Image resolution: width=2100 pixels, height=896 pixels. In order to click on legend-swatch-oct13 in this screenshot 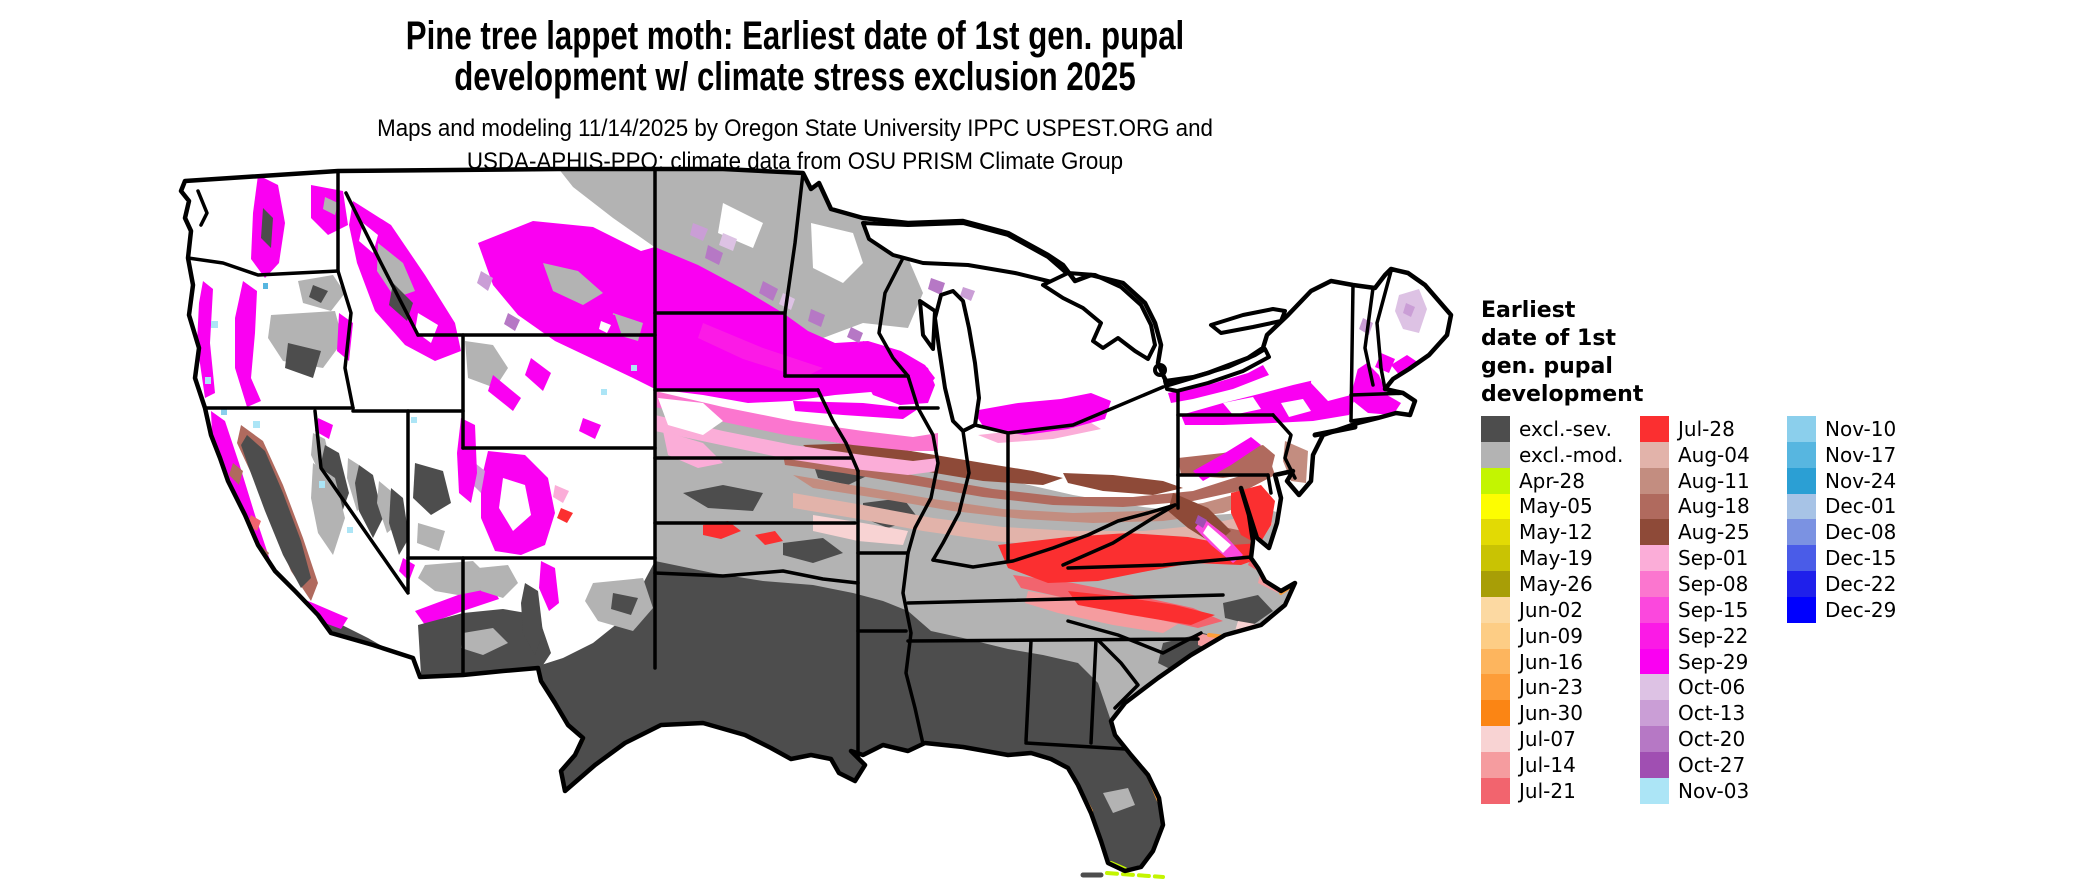, I will do `click(1654, 713)`.